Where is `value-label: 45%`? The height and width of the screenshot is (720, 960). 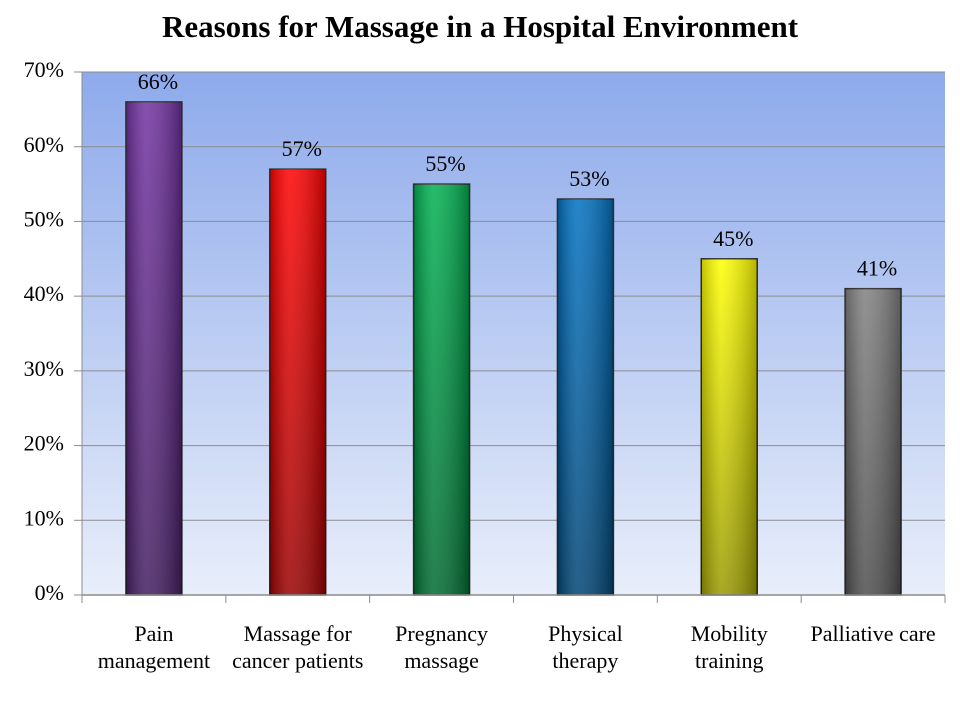 value-label: 45% is located at coordinates (733, 238).